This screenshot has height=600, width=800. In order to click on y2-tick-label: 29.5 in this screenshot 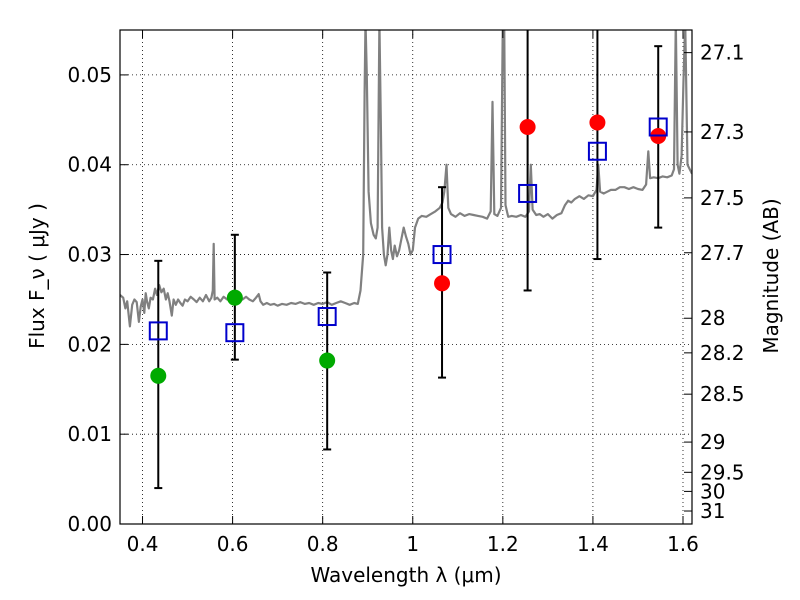, I will do `click(722, 472)`.